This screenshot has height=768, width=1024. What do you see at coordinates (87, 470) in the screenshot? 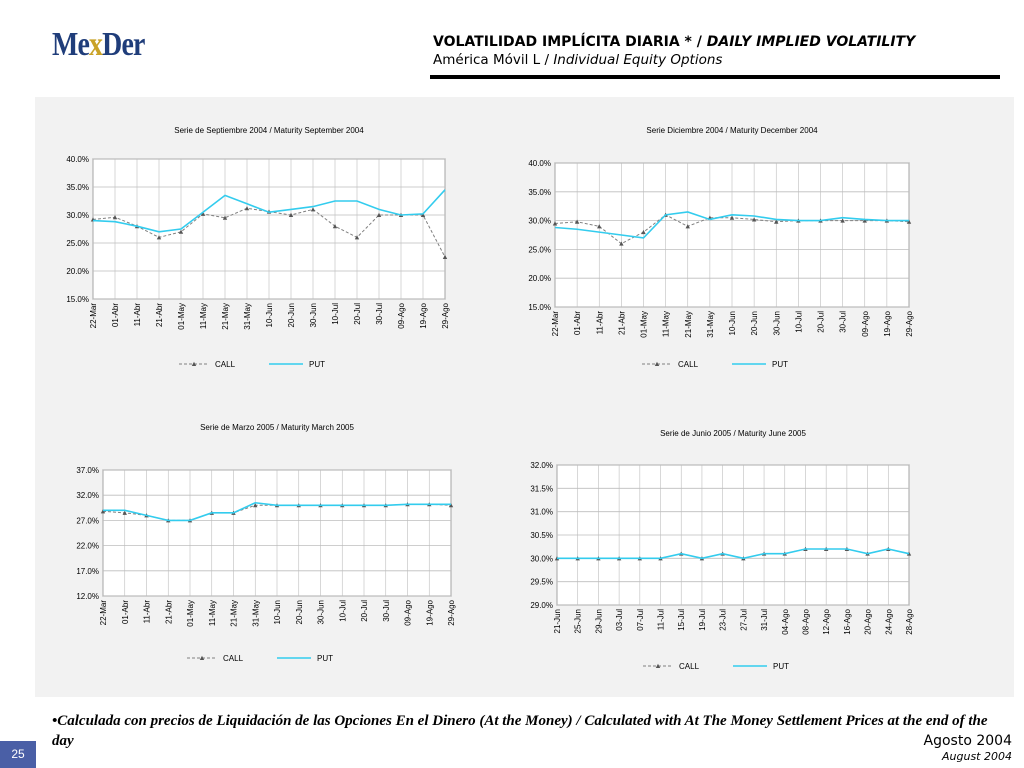
I see `y-tick-label: 37.0%` at bounding box center [87, 470].